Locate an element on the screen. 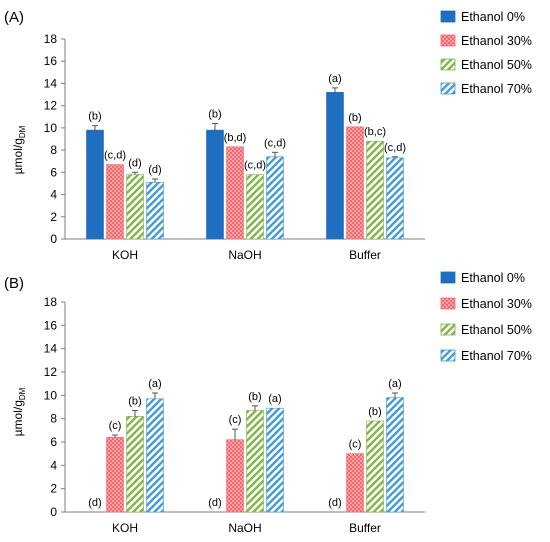 This screenshot has height=542, width=550. panel-b-ylabel: µmol/gDM is located at coordinates (19, 411).